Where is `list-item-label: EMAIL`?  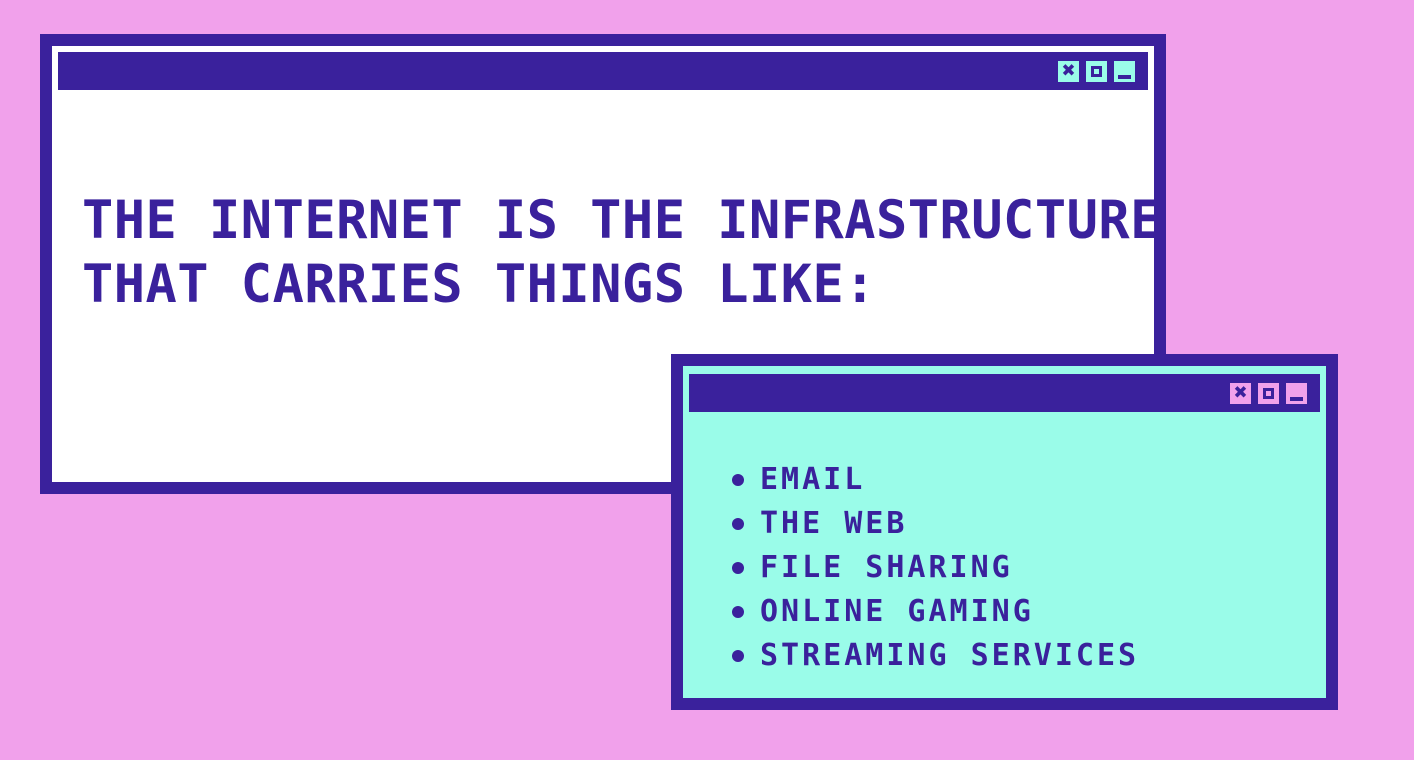 list-item-label: EMAIL is located at coordinates (813, 479).